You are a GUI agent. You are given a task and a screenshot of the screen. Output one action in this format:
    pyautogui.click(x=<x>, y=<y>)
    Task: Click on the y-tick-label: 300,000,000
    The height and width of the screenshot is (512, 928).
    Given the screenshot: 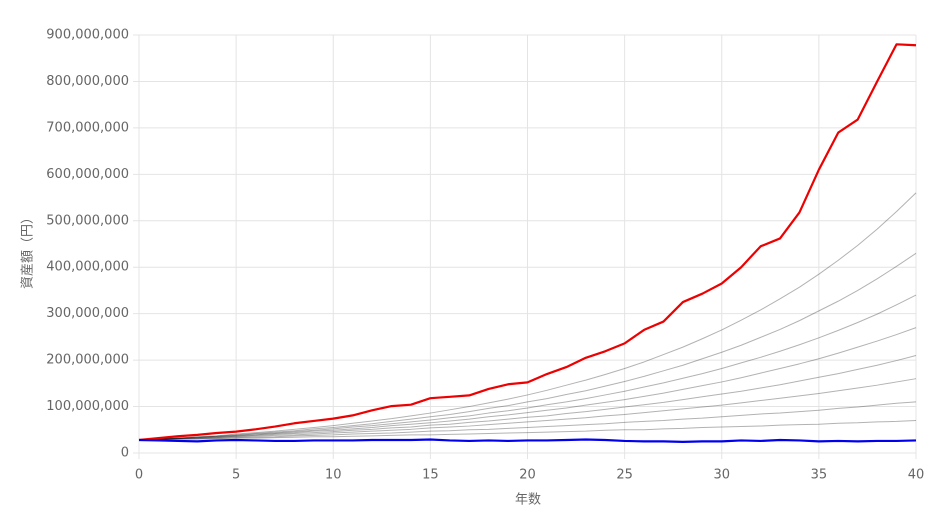 What is the action you would take?
    pyautogui.click(x=87, y=313)
    